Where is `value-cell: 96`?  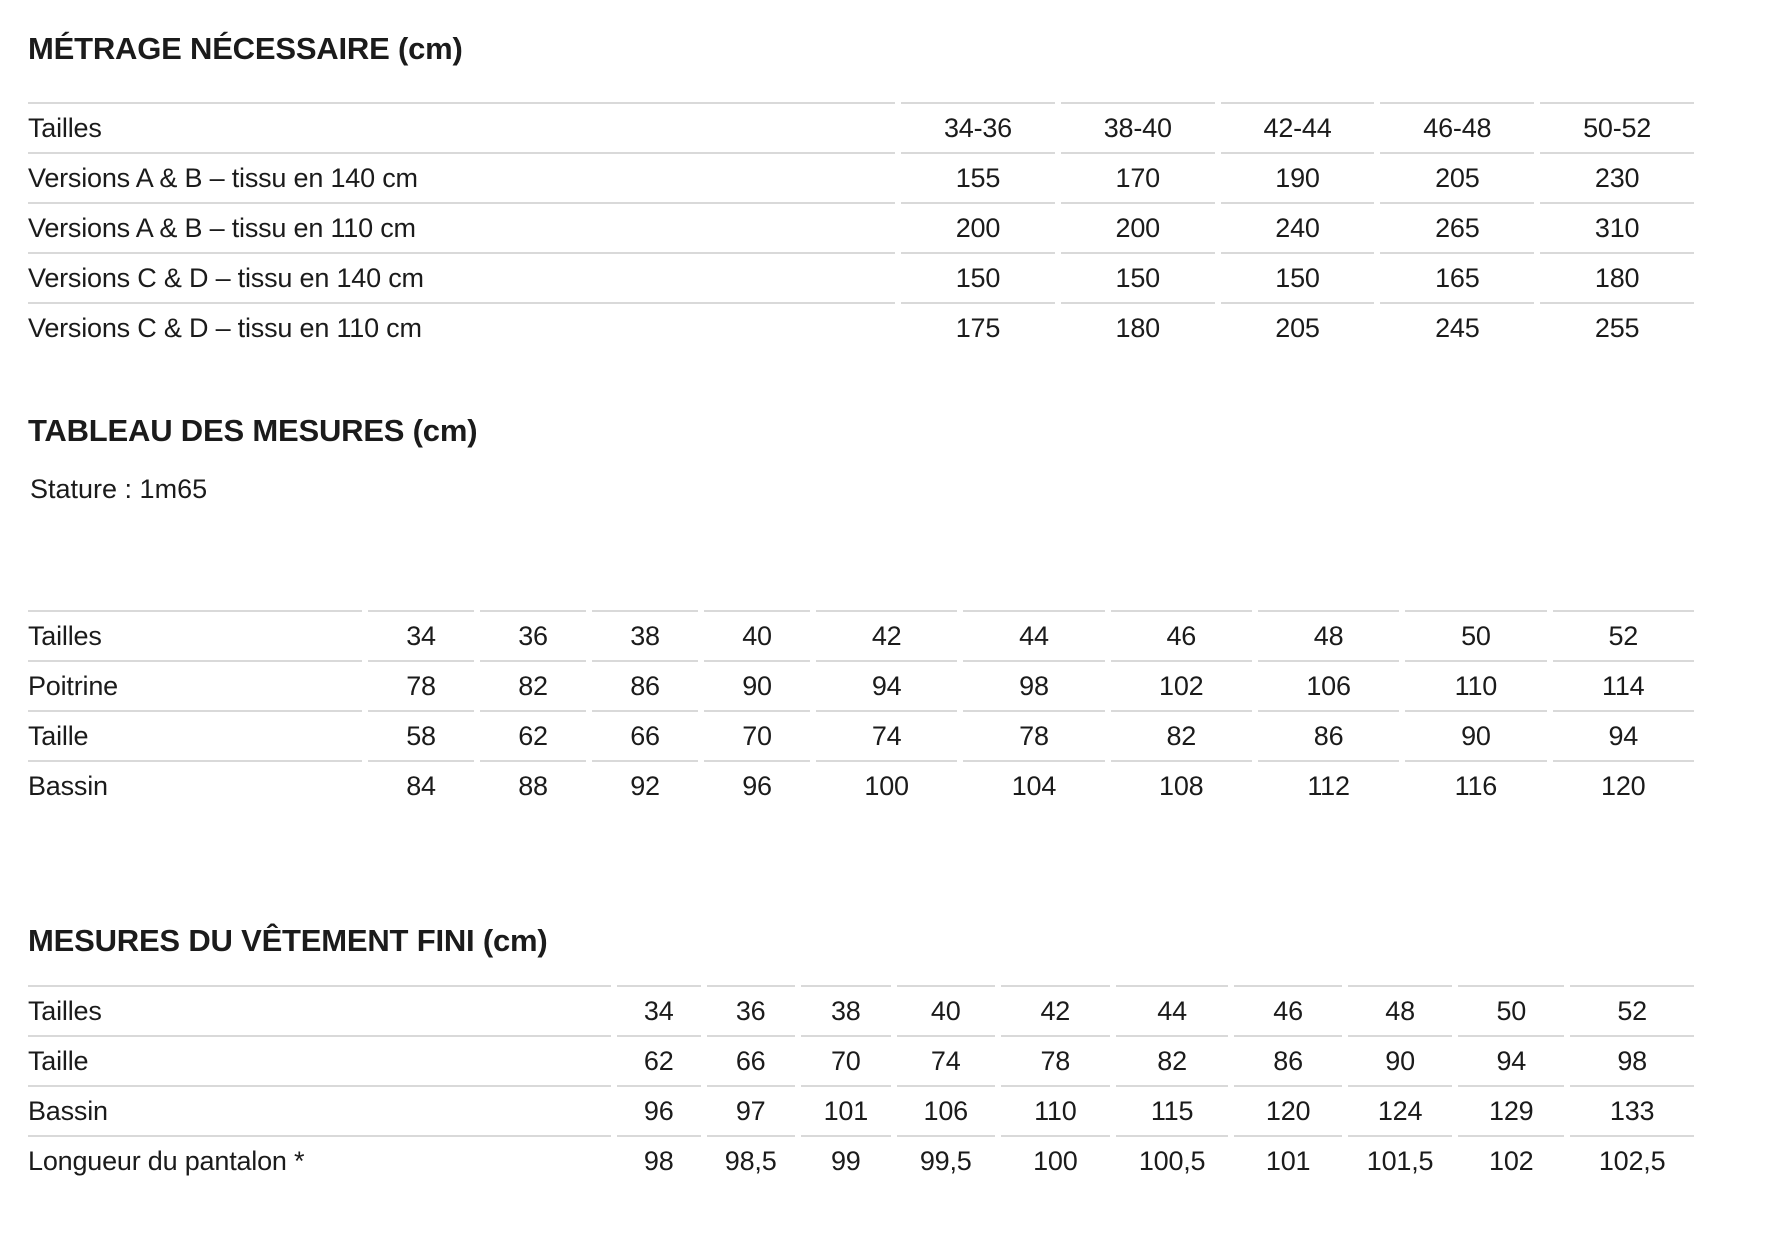
value-cell: 96 is located at coordinates (757, 785).